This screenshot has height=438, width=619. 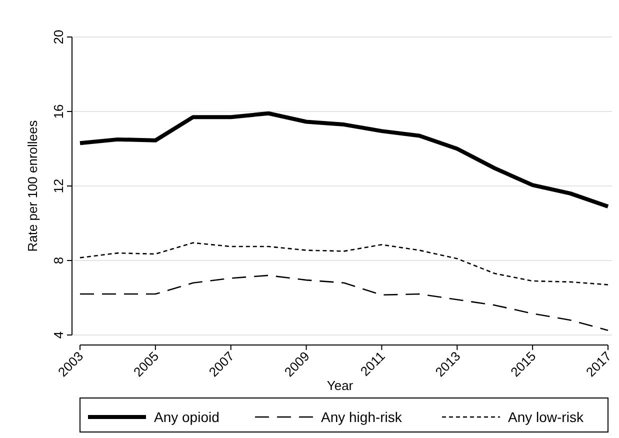 What do you see at coordinates (58, 111) in the screenshot?
I see `y-tick-label: 16` at bounding box center [58, 111].